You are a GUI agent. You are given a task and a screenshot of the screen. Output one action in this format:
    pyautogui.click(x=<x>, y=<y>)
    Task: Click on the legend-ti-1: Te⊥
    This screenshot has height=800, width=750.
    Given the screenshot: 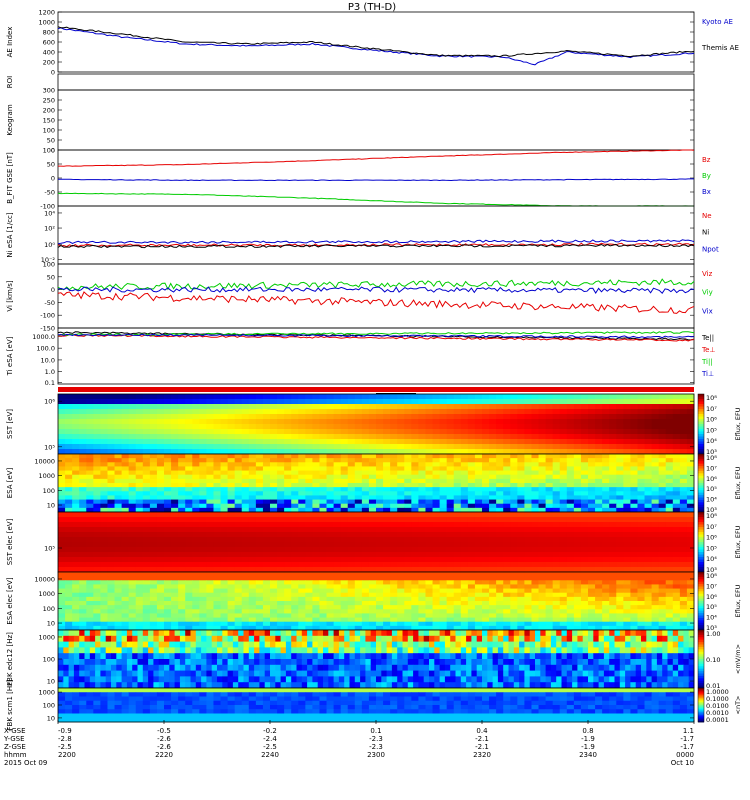 What is the action you would take?
    pyautogui.click(x=708, y=350)
    